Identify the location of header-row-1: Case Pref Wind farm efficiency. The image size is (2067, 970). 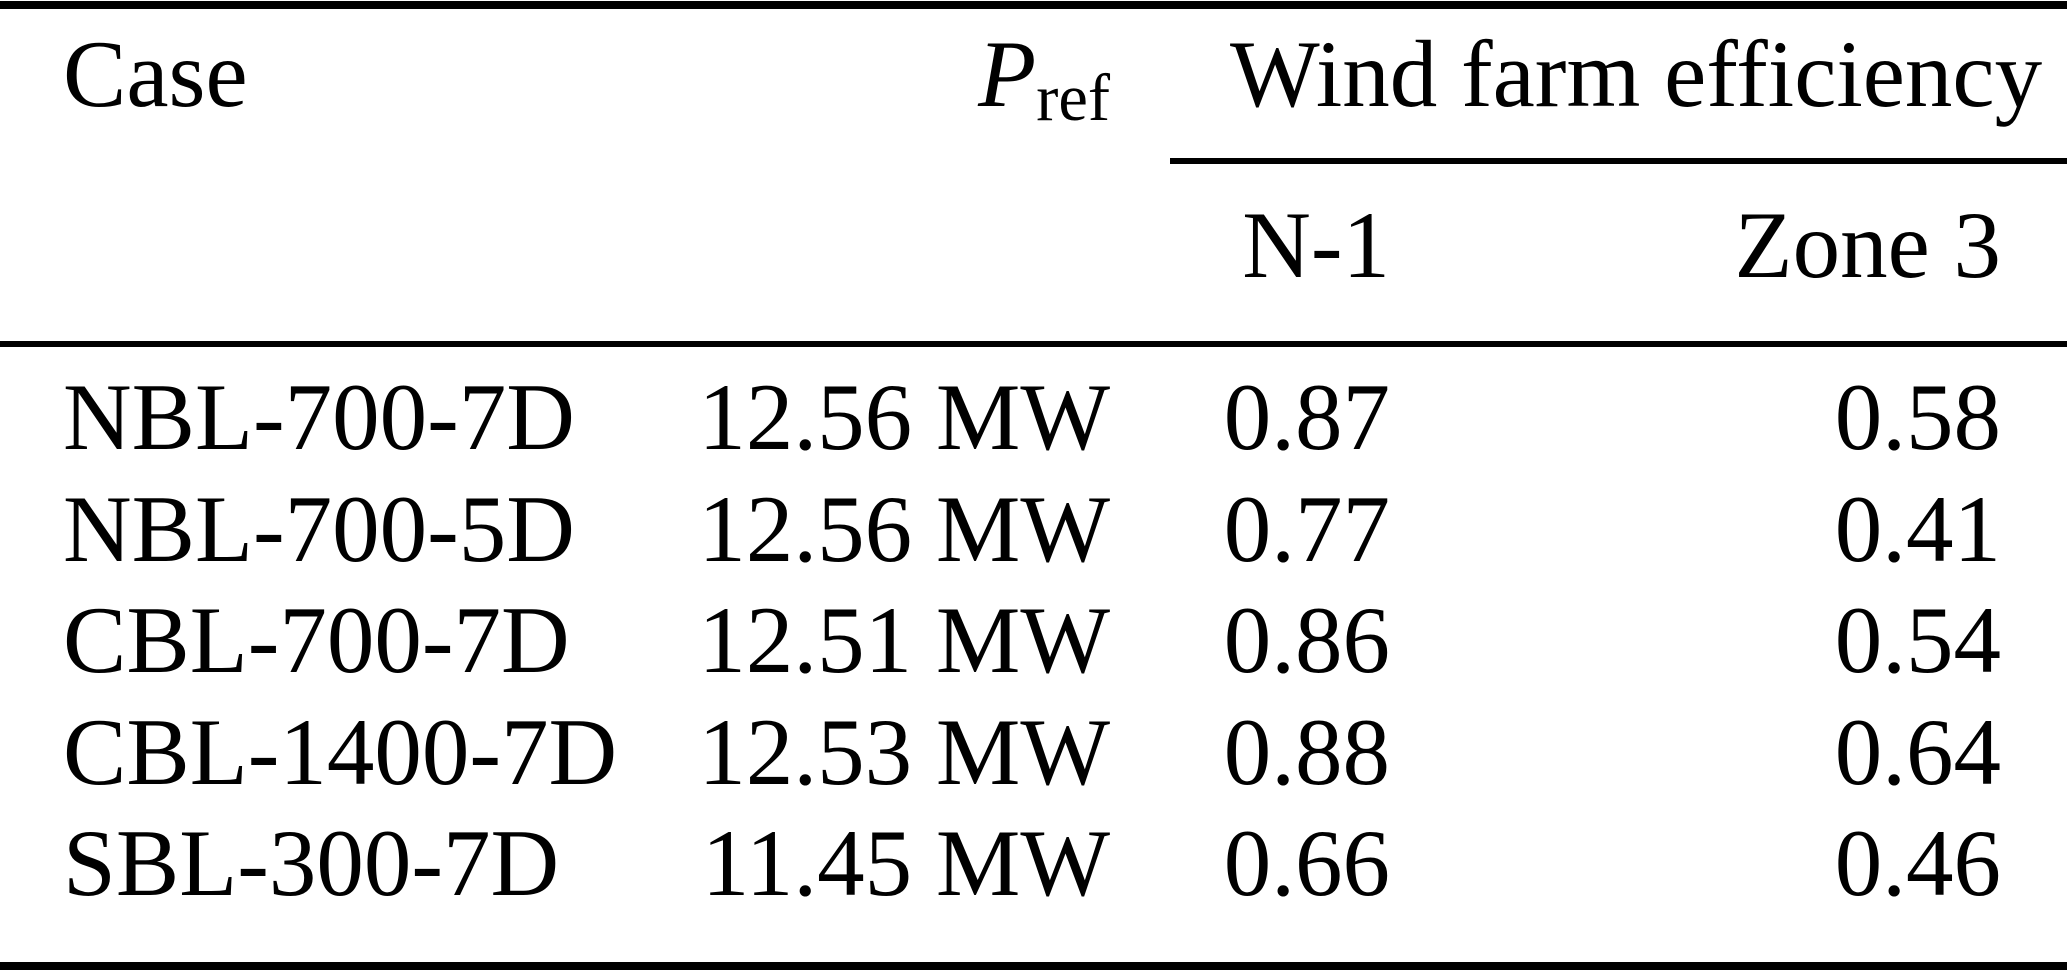
(1033, 76).